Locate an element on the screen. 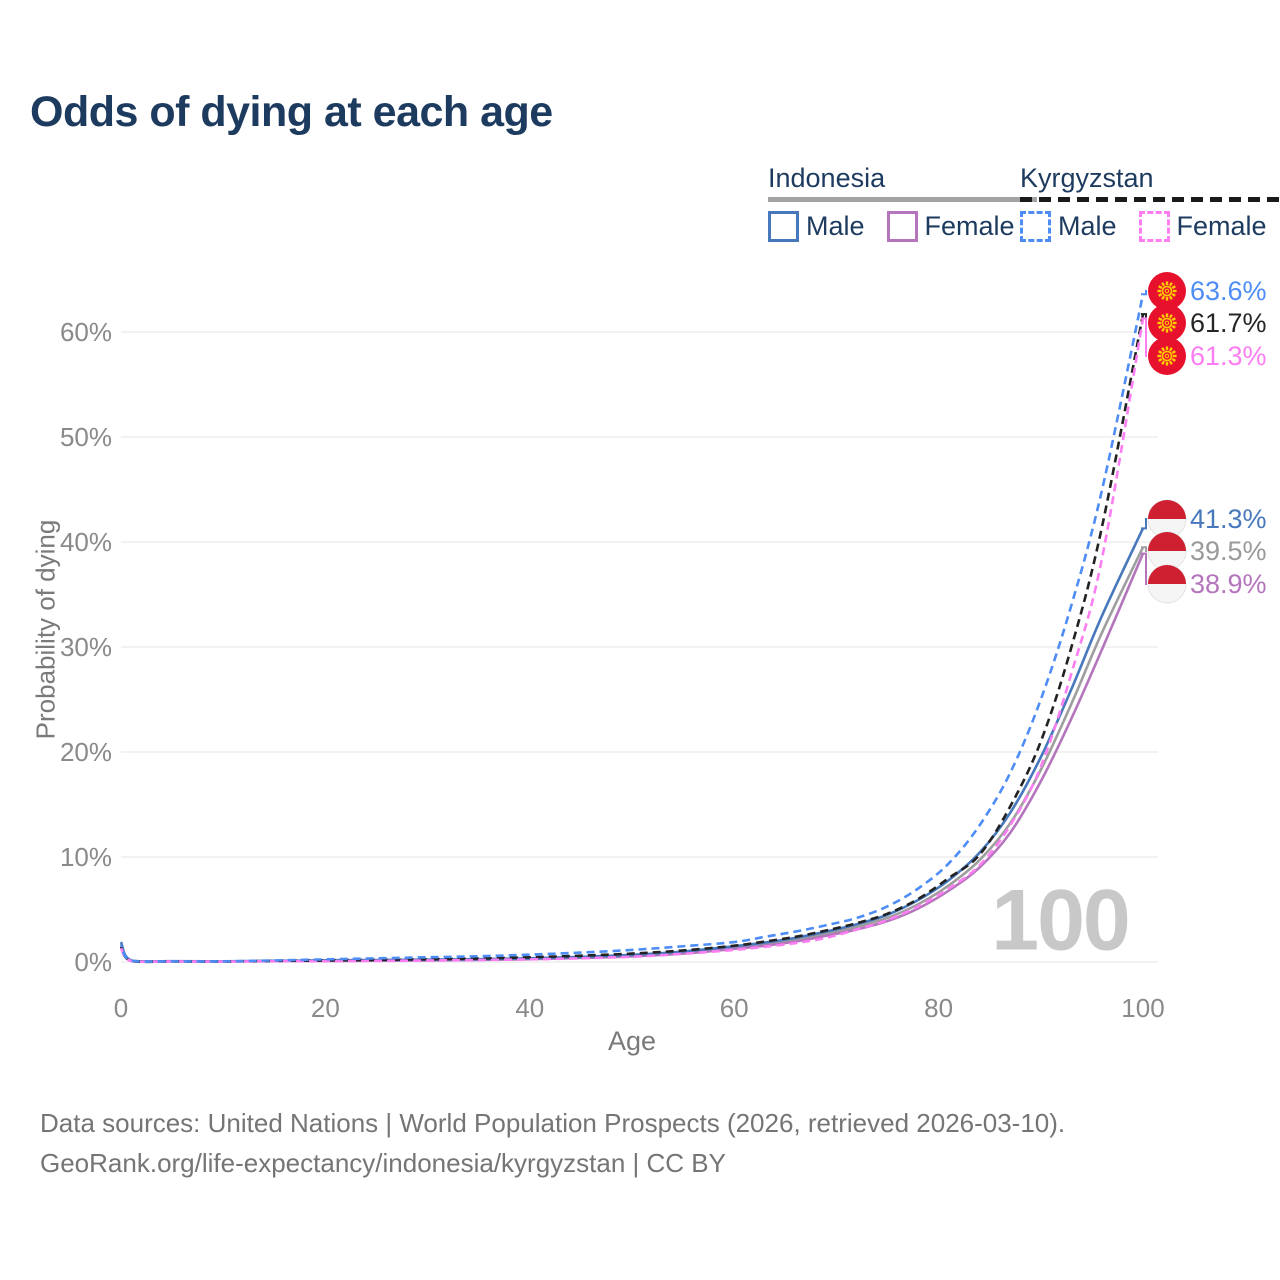 This screenshot has width=1280, height=1280. legend-line-style-sample-kyrgyzstan is located at coordinates (1150, 199).